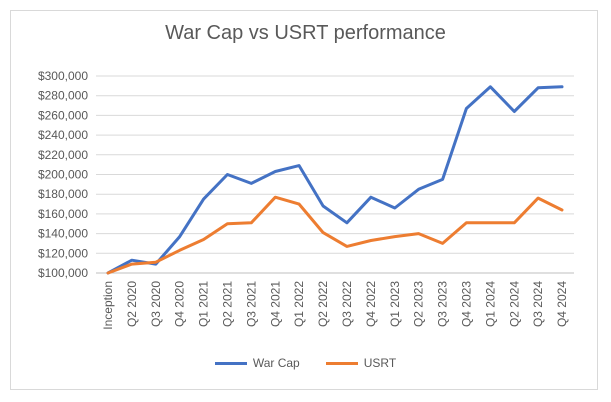  I want to click on legend-label: USRT, so click(380, 363).